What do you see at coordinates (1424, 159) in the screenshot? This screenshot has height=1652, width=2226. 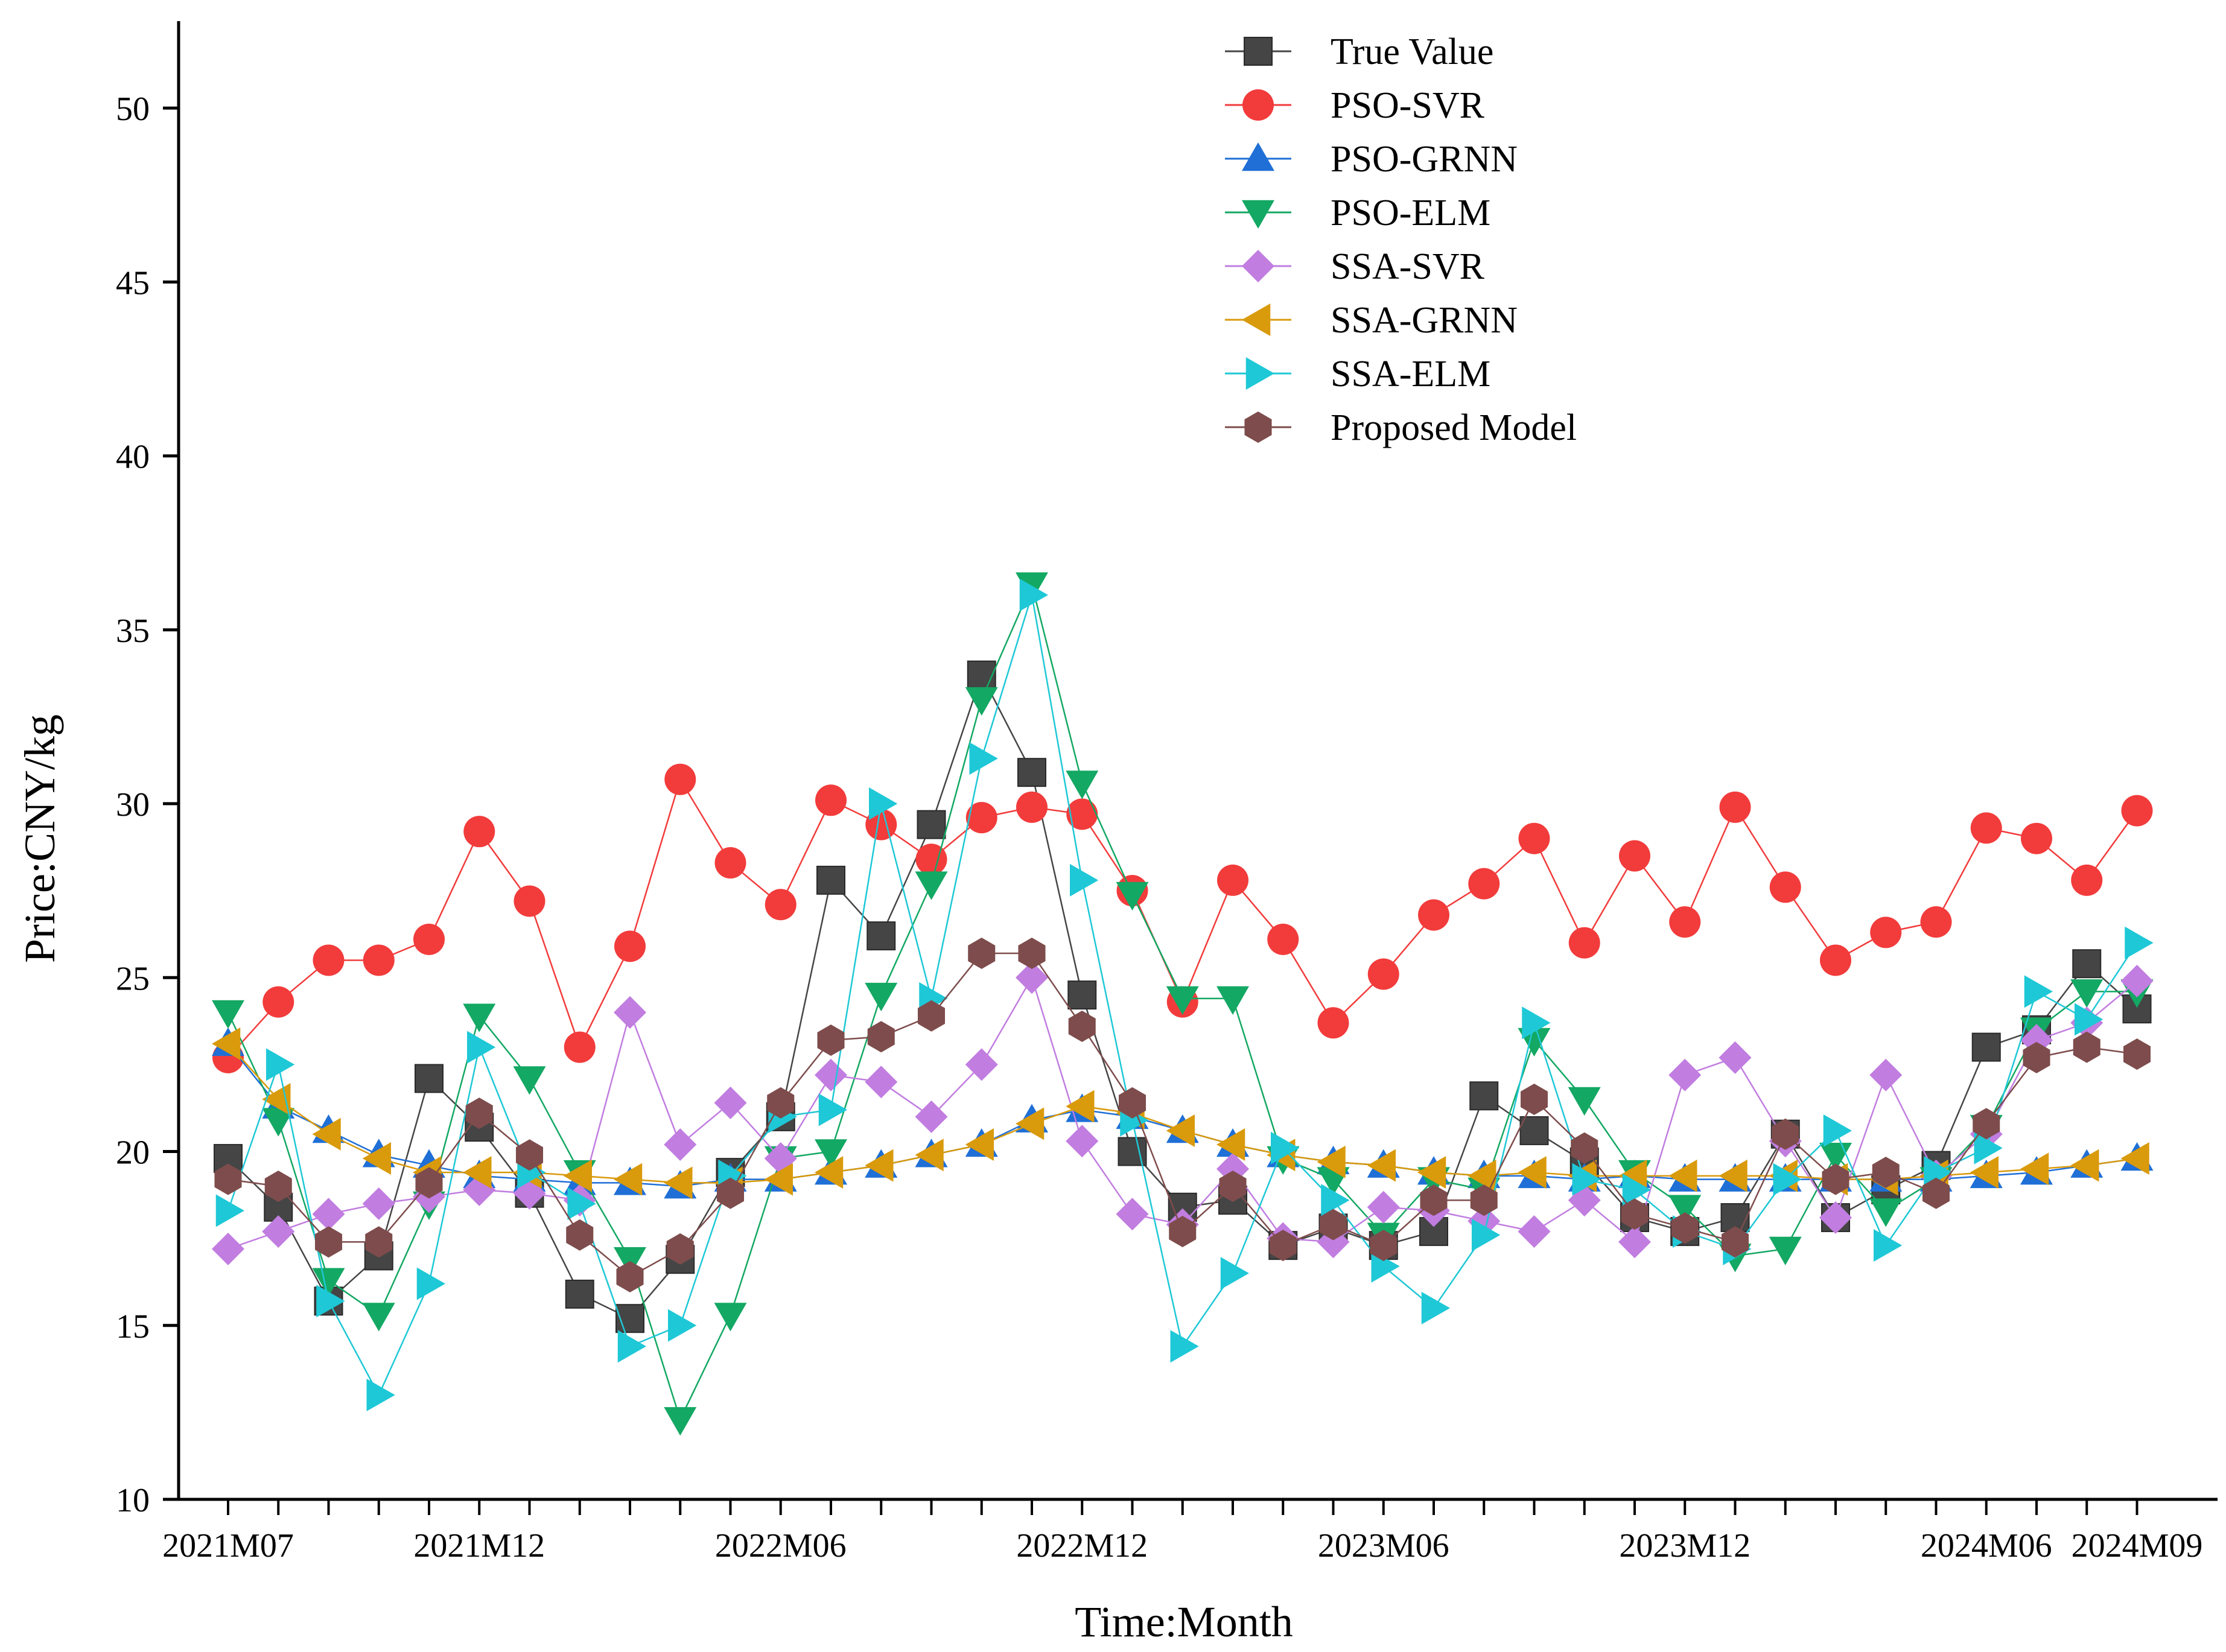 I see `legend-label: PSO-GRNN` at bounding box center [1424, 159].